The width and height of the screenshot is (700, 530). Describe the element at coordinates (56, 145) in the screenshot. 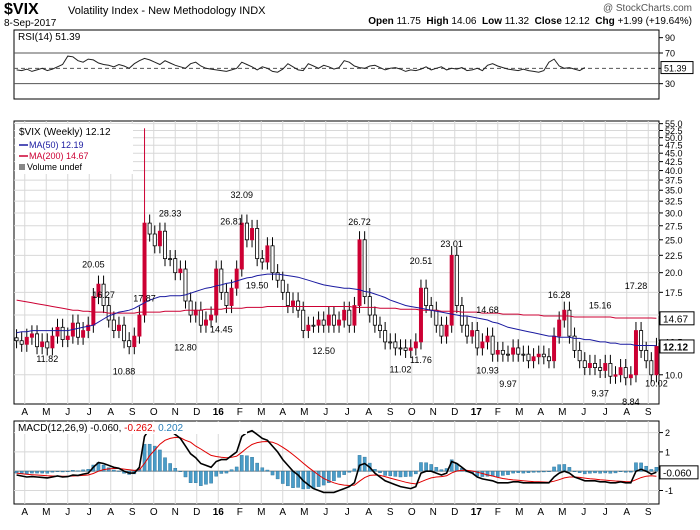

I see `price-legend-ma50: MA(50) 12.19` at that location.